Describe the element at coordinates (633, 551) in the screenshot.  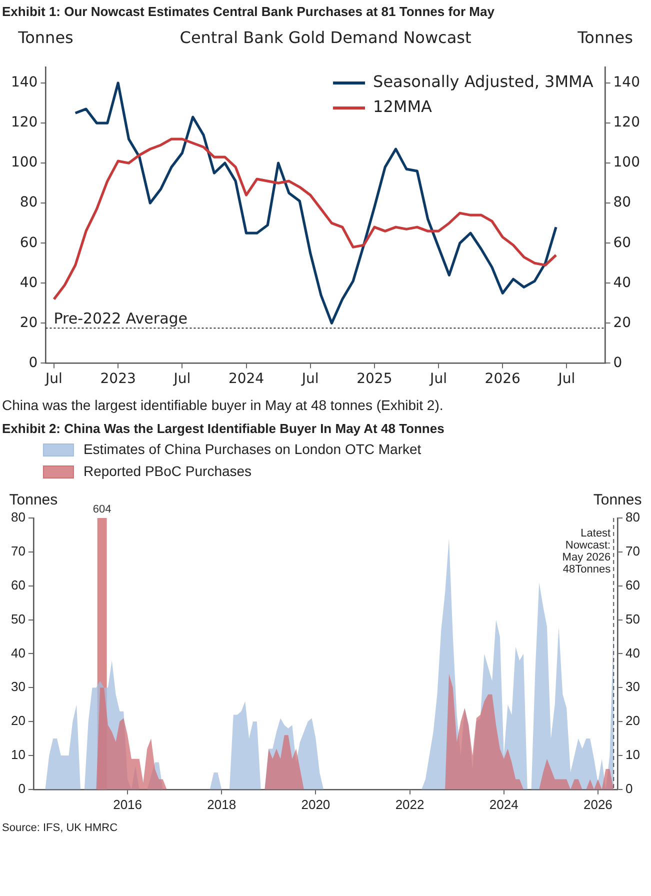
I see `y2-tick-label: 70` at that location.